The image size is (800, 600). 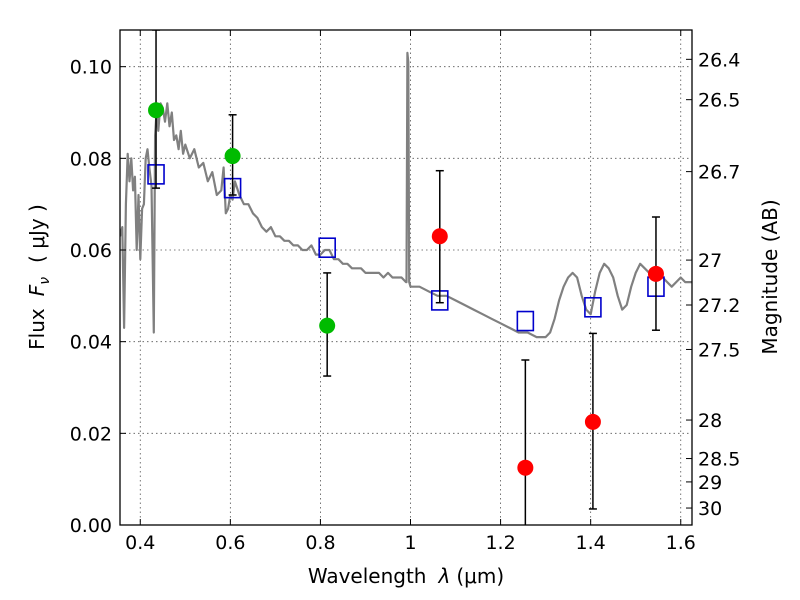 I want to click on y-tick-label: 0.02, so click(x=91, y=434).